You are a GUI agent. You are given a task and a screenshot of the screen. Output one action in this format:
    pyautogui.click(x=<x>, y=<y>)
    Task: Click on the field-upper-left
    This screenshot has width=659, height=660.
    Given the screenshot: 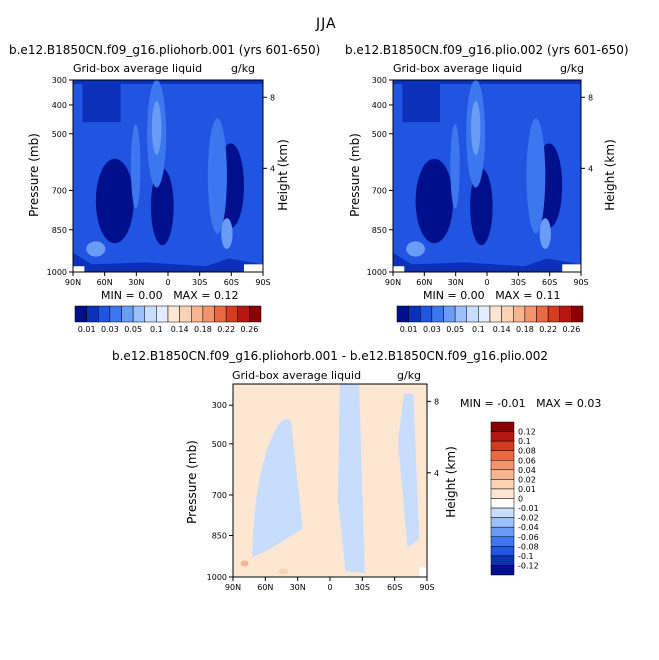 What is the action you would take?
    pyautogui.click(x=101, y=103)
    